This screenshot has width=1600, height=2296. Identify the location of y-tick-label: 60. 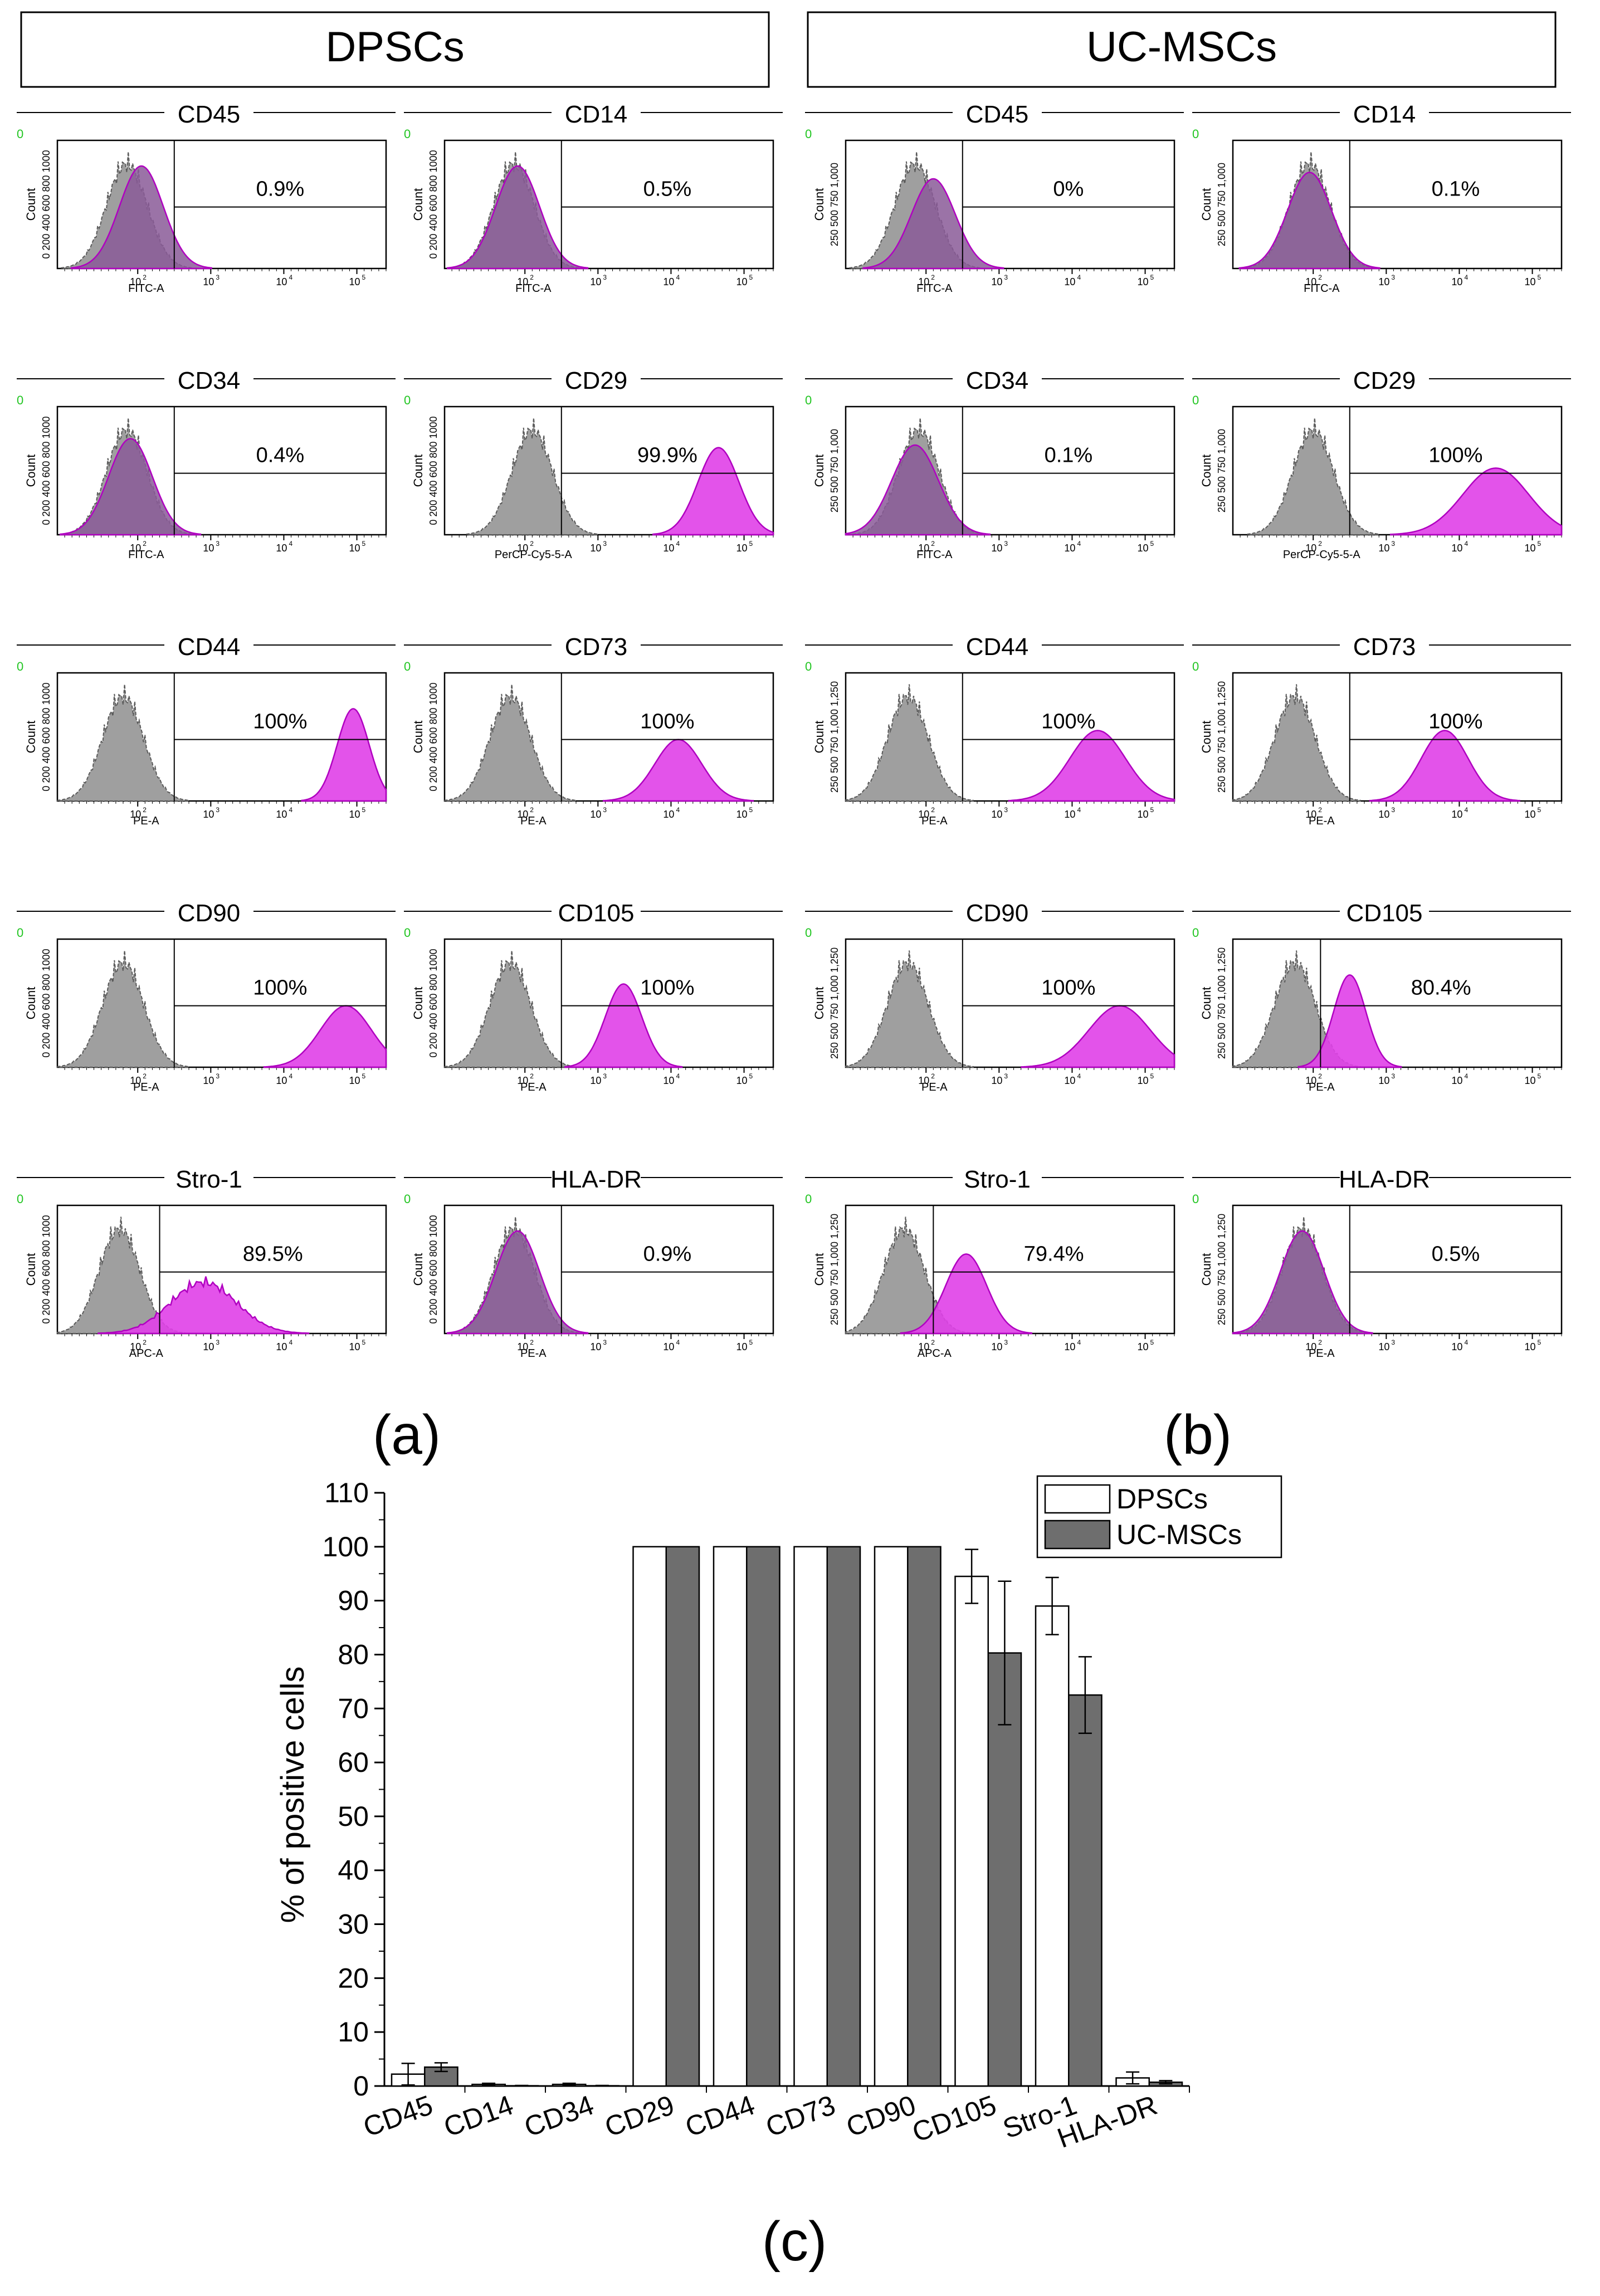
(354, 1762).